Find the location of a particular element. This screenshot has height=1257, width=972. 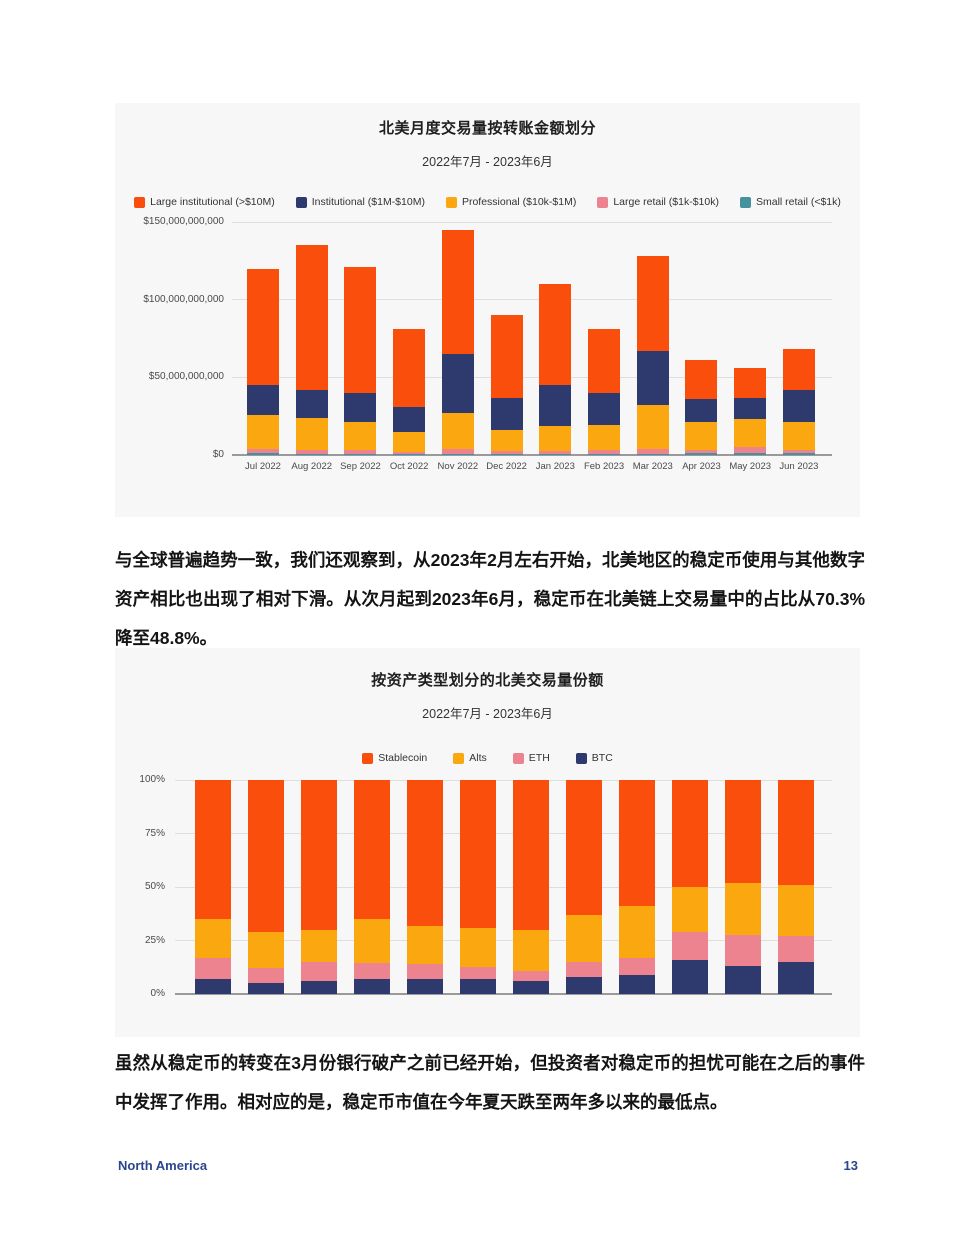

legend-item: Institutional ($1M-$10M) is located at coordinates (360, 202).